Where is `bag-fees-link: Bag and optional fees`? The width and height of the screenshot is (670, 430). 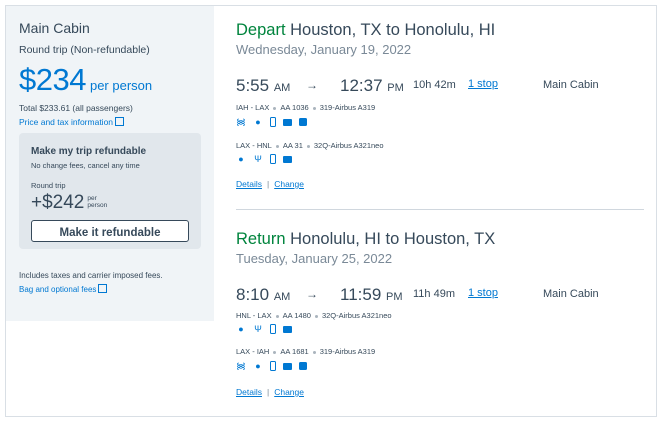
bag-fees-link: Bag and optional fees is located at coordinates (63, 288).